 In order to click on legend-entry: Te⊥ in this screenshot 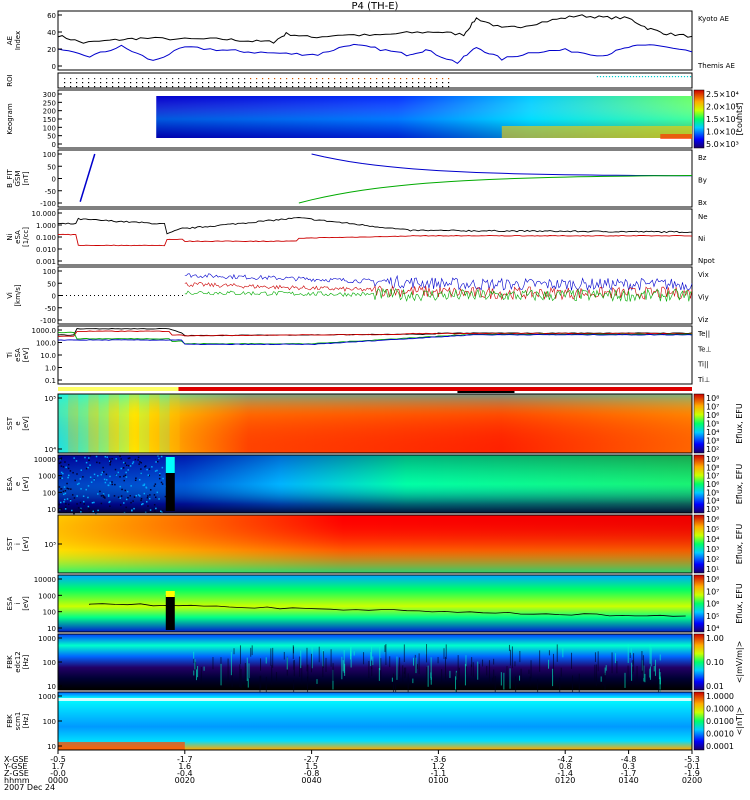, I will do `click(704, 349)`.